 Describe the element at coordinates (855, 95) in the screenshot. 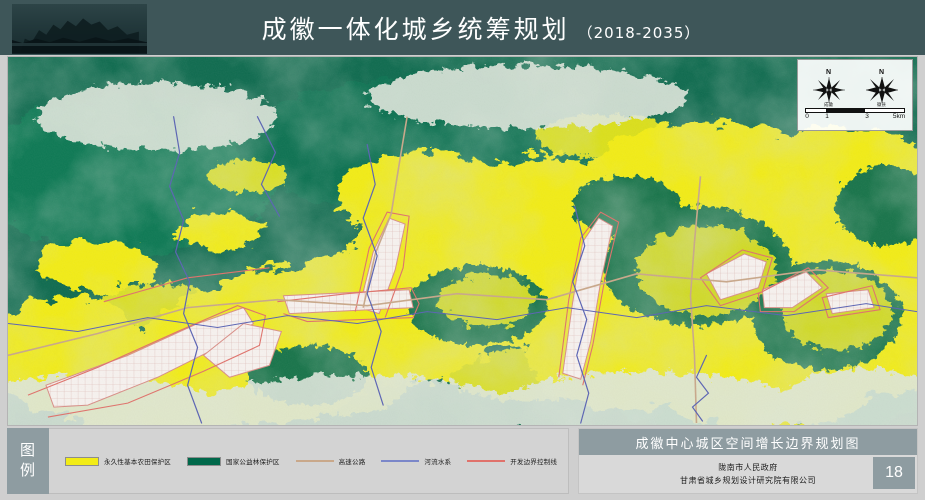

I see `map-tools-panel: N` at that location.